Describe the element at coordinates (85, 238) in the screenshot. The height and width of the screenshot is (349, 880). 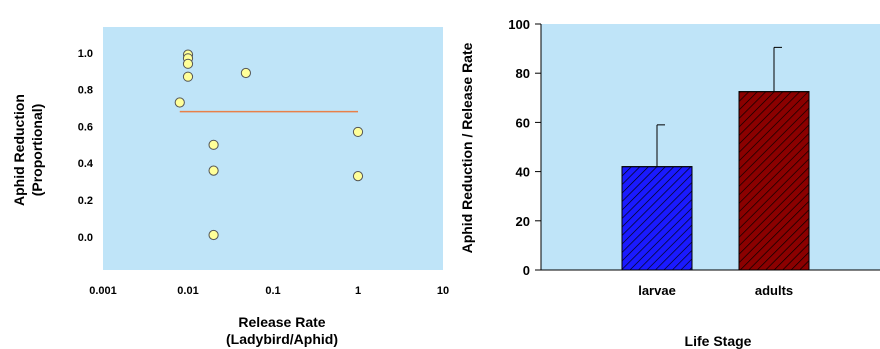
I see `scatter-y-tick-label: 0.0` at that location.